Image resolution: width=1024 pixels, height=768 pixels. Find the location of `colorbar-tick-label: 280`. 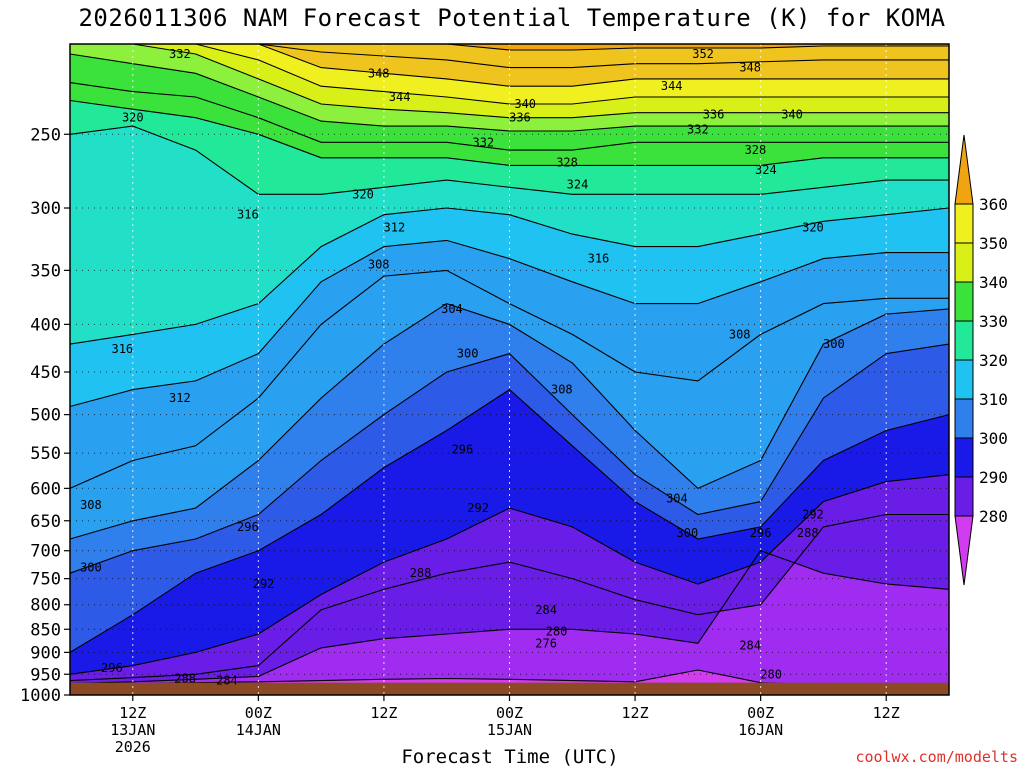

colorbar-tick-label: 280 is located at coordinates (993, 516).